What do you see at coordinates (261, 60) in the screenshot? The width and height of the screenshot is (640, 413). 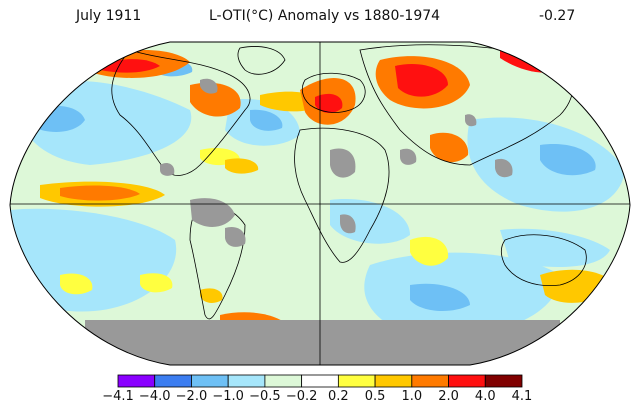 I see `greenland-coast` at bounding box center [261, 60].